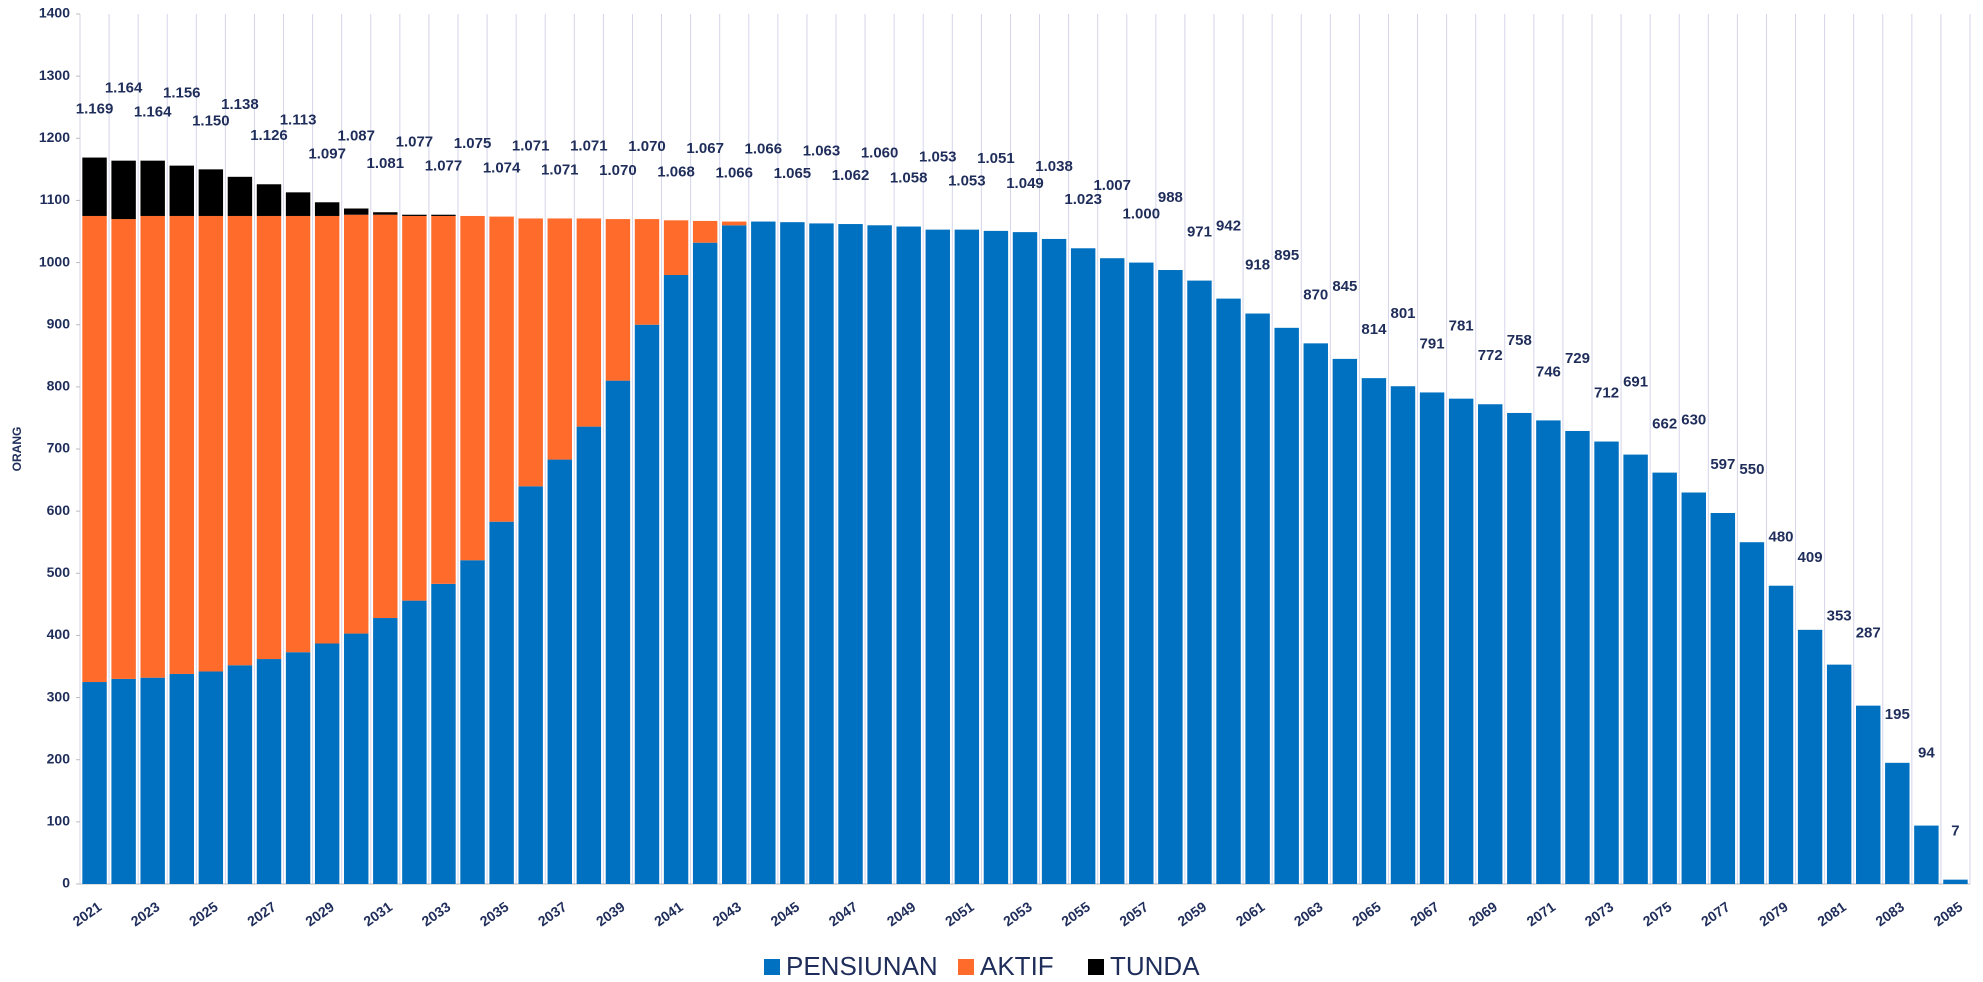 This screenshot has width=1983, height=982. Describe the element at coordinates (1424, 913) in the screenshot. I see `x-tick-label: 2067` at that location.